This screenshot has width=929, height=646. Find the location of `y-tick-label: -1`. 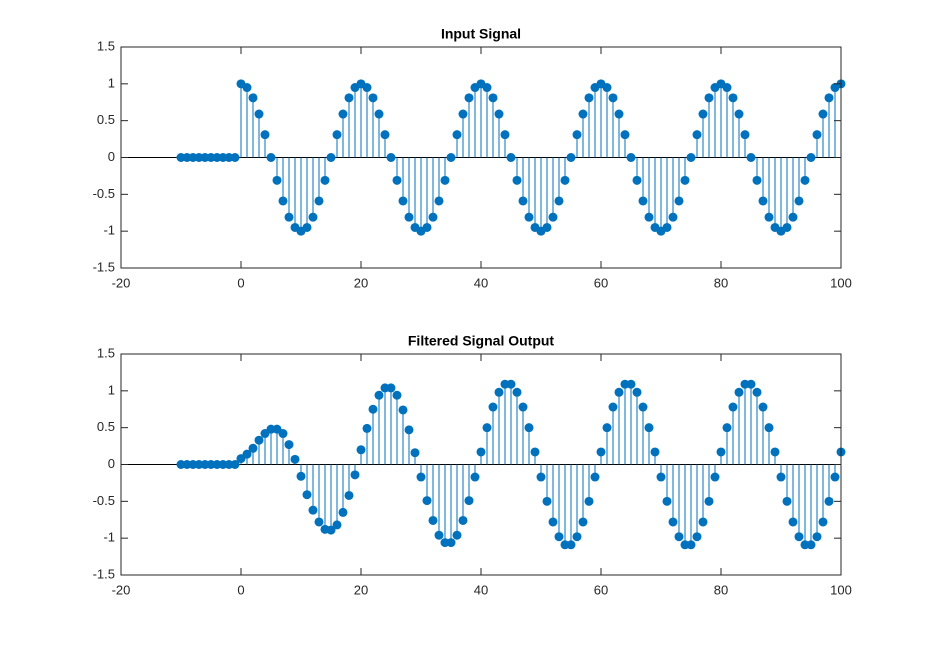

y-tick-label: -1 is located at coordinates (109, 230).